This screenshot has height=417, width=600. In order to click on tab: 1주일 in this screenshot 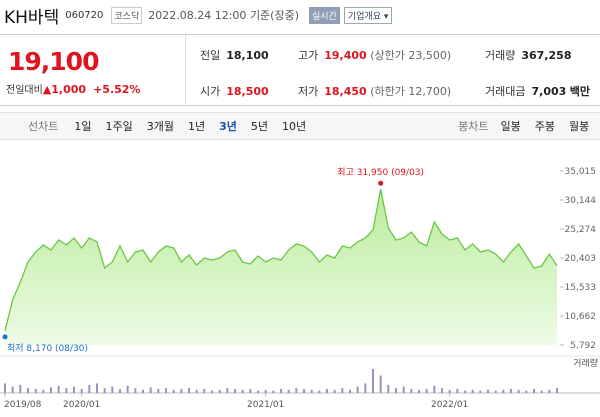, I will do `click(119, 126)`.